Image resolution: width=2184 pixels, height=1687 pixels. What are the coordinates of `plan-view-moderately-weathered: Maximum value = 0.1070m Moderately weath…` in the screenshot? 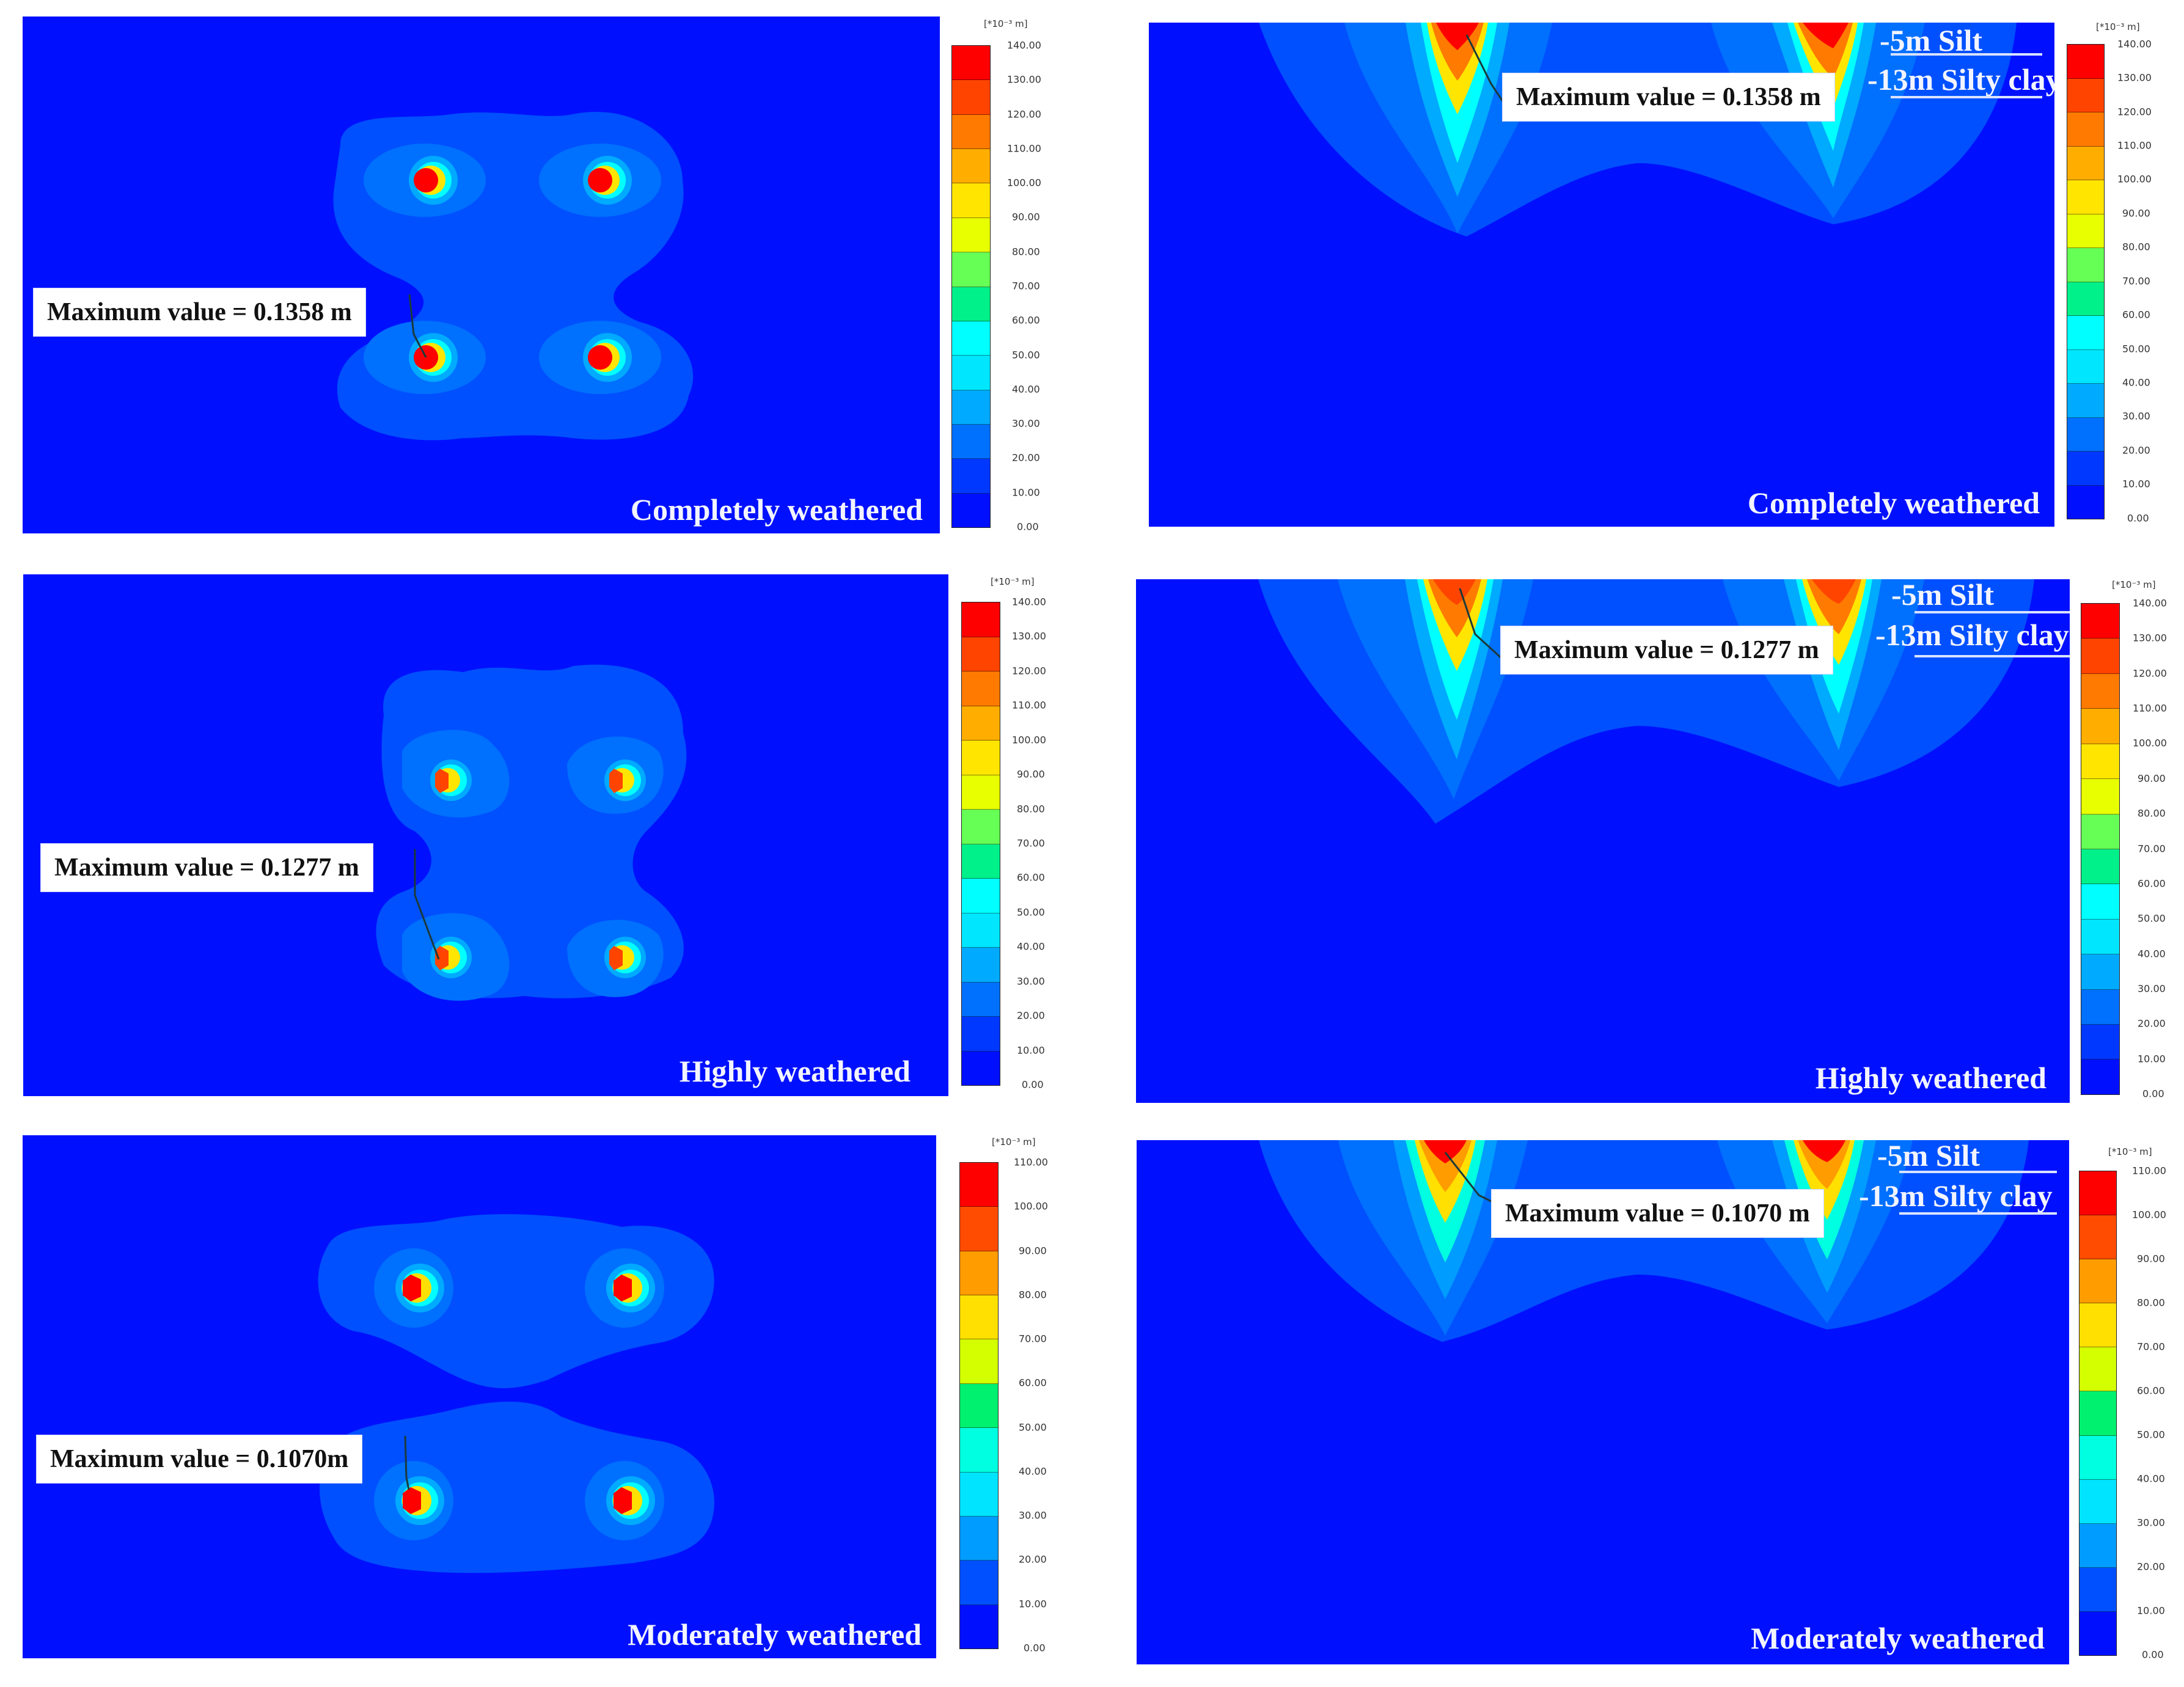 It's located at (479, 1396).